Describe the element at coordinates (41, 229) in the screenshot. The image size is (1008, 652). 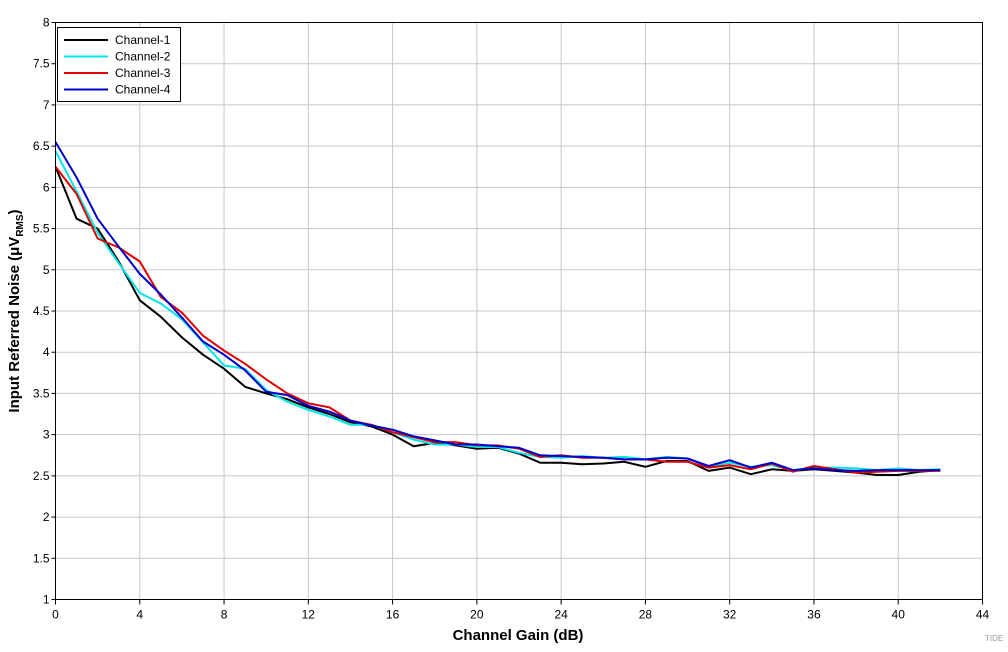
I see `y-tick-label: 5.5` at that location.